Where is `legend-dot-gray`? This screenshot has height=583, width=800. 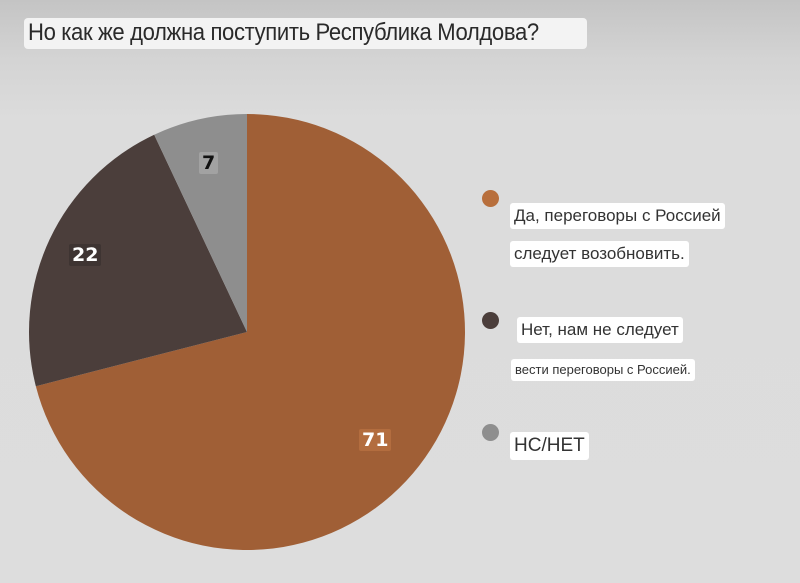 legend-dot-gray is located at coordinates (490, 432).